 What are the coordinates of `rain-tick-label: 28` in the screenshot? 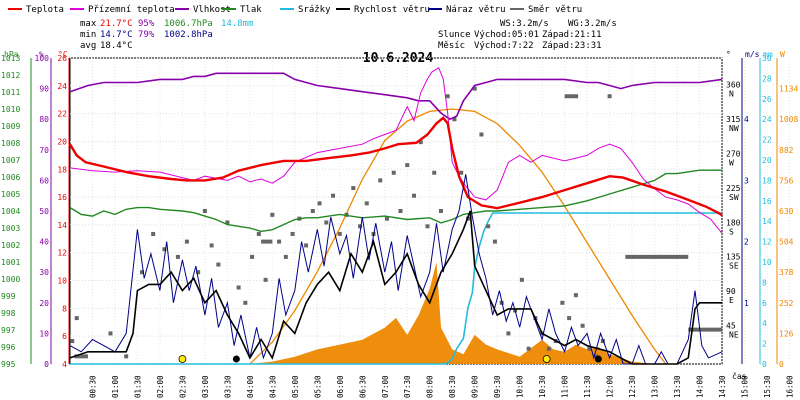 It's located at (767, 78).